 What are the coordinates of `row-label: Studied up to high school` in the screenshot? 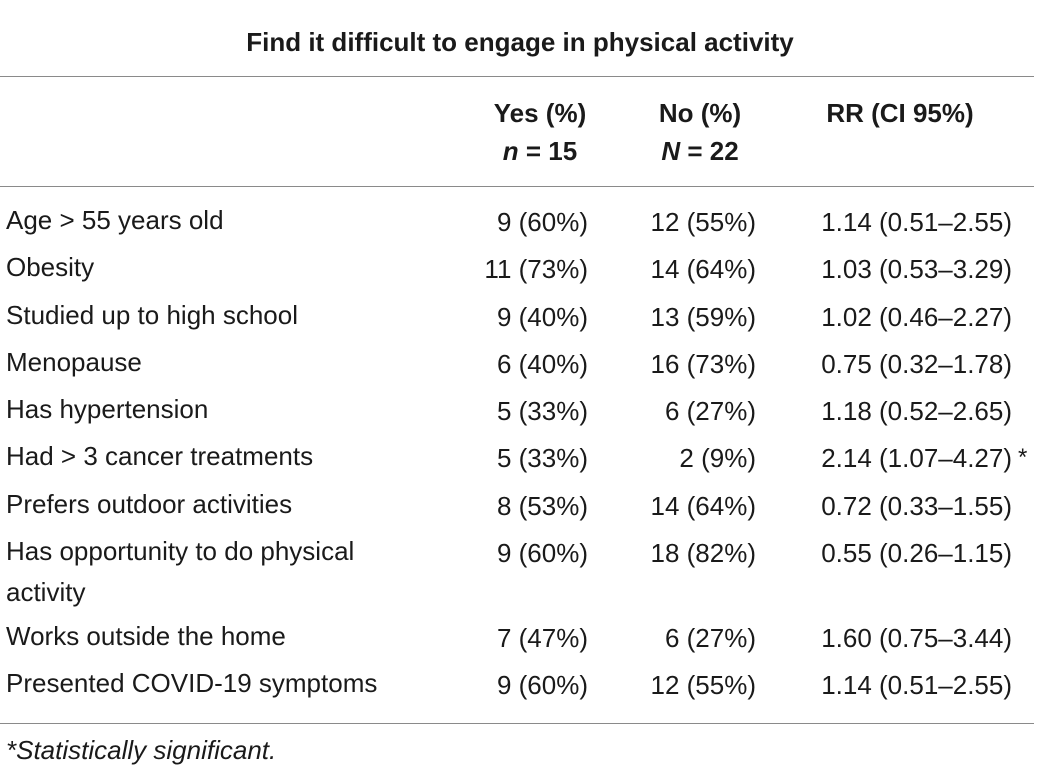 It's located at (152, 314).